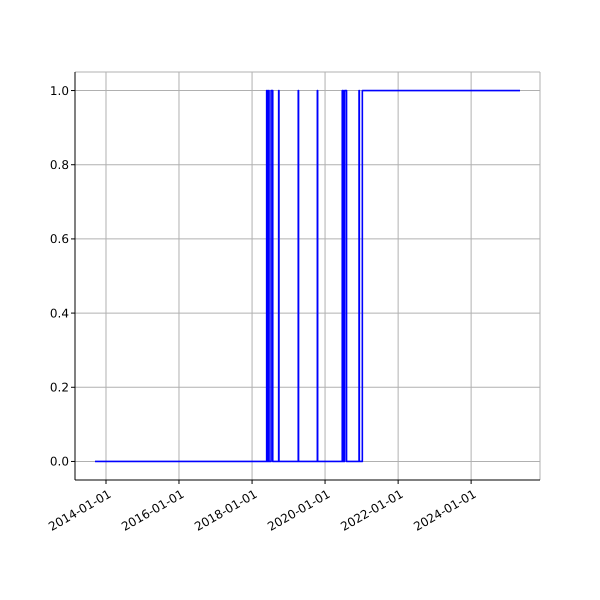  I want to click on y-tick-label: 0.4, so click(59, 313).